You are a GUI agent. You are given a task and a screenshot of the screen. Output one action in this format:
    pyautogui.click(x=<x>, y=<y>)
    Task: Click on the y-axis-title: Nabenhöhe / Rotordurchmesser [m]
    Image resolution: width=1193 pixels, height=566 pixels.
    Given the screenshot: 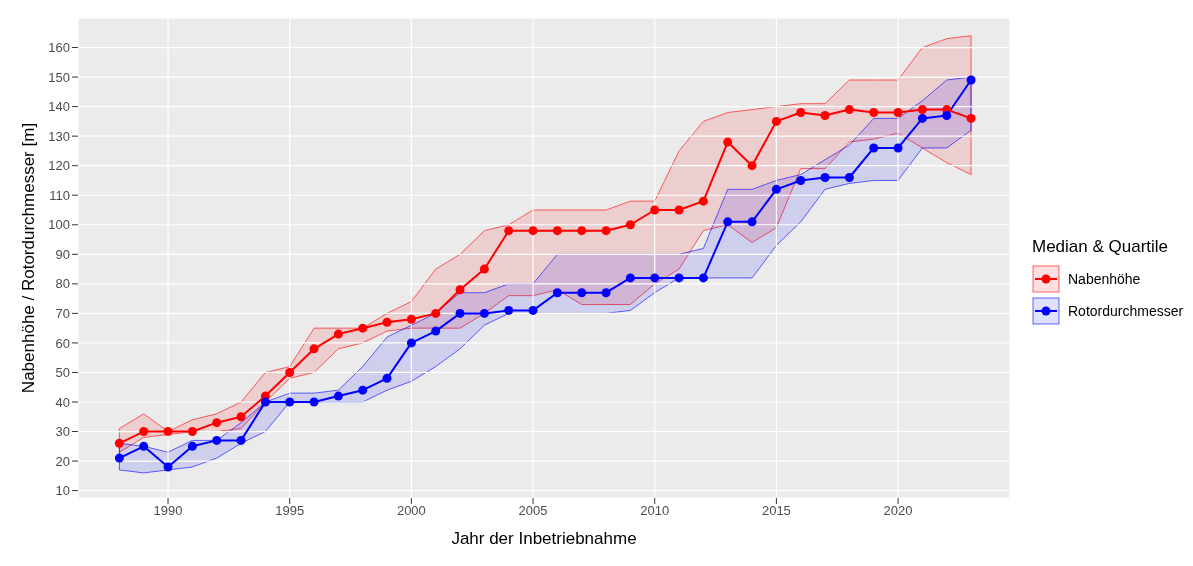 What is the action you would take?
    pyautogui.click(x=29, y=258)
    